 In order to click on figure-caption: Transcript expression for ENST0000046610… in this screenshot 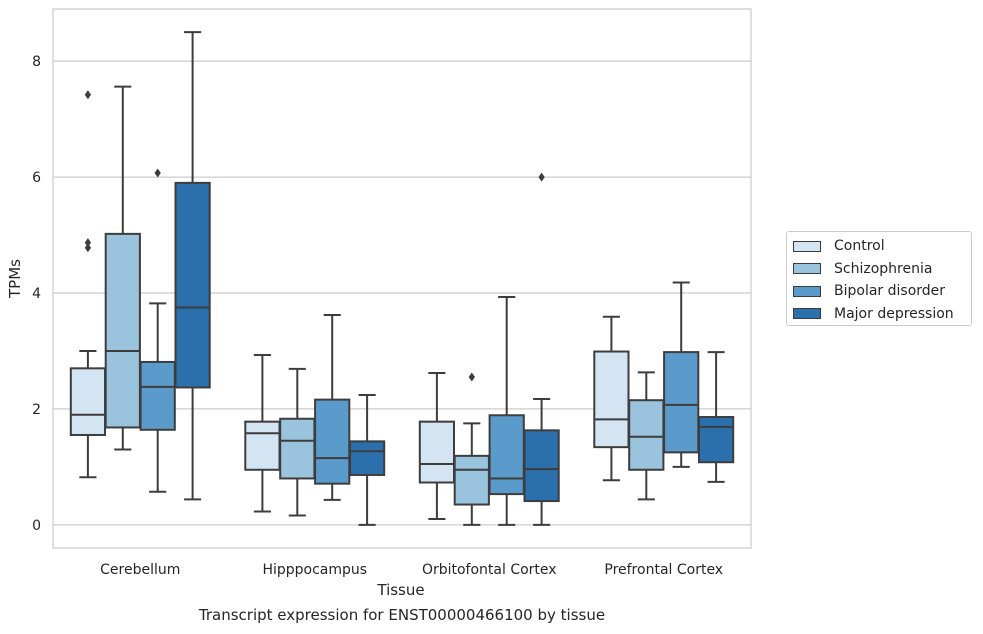, I will do `click(402, 615)`.